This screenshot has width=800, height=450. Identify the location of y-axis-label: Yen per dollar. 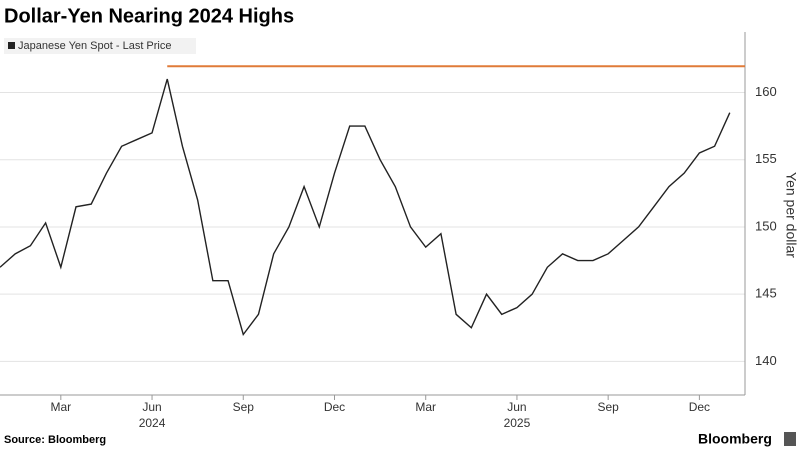
(791, 215).